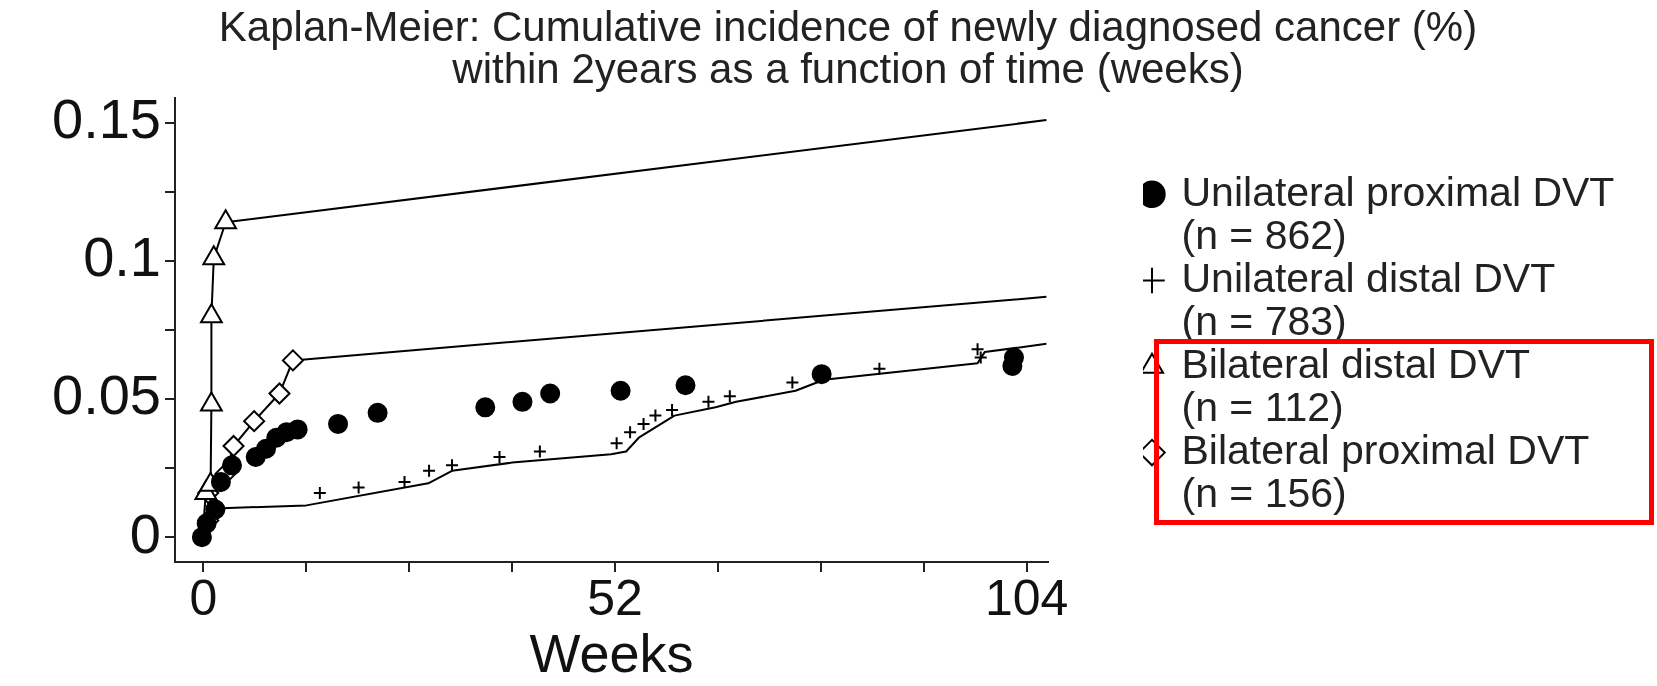  Describe the element at coordinates (848, 47) in the screenshot. I see `chart-title: Kaplan-Meier: Cumulative incidence of newly diagnosed cancer (%) within 2years as a function of time (weeks)` at that location.